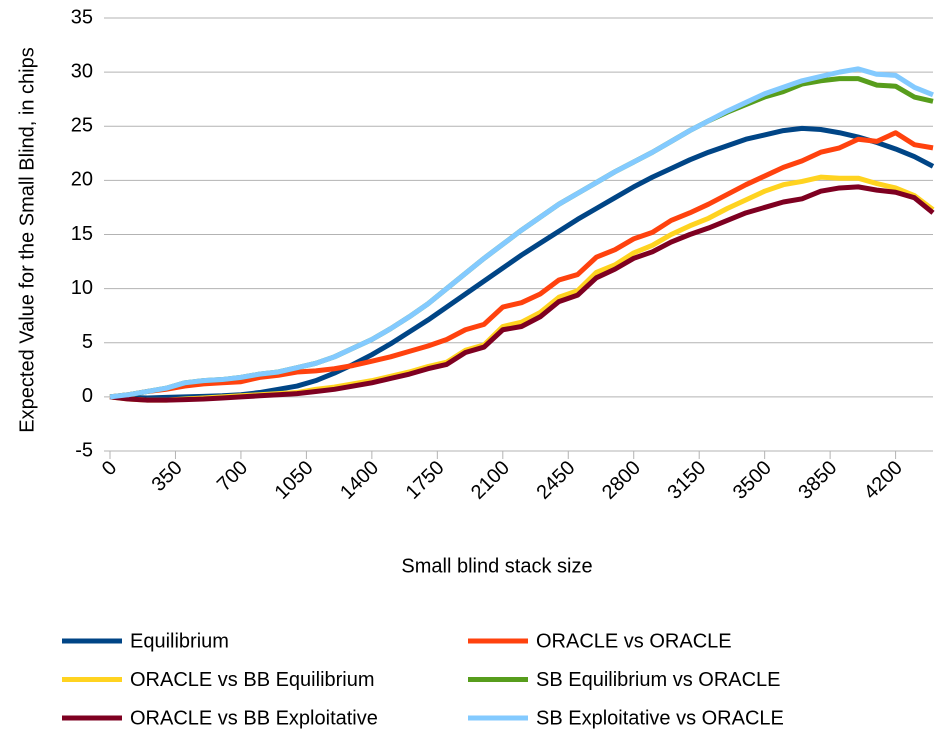  What do you see at coordinates (109, 468) in the screenshot?
I see `x-tick-label: 0` at bounding box center [109, 468].